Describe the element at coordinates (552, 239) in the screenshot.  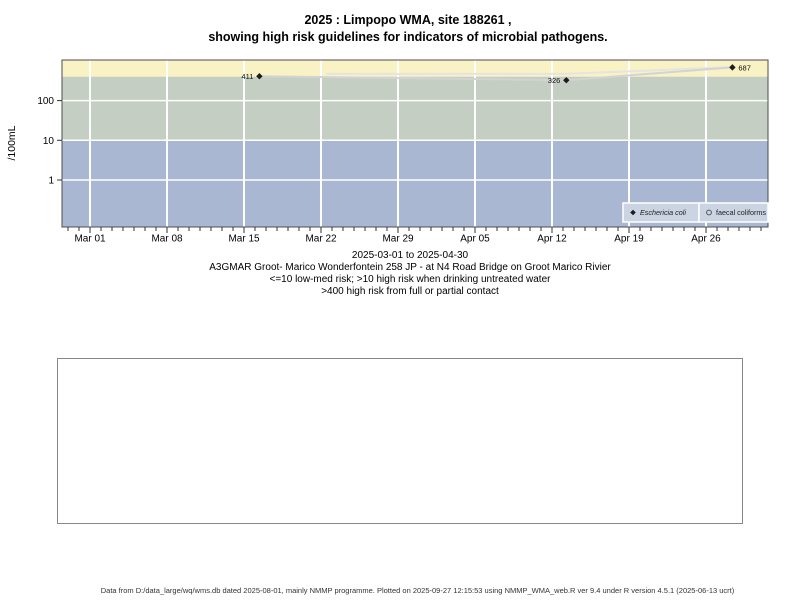
I see `x-tick-label: Apr 12` at that location.